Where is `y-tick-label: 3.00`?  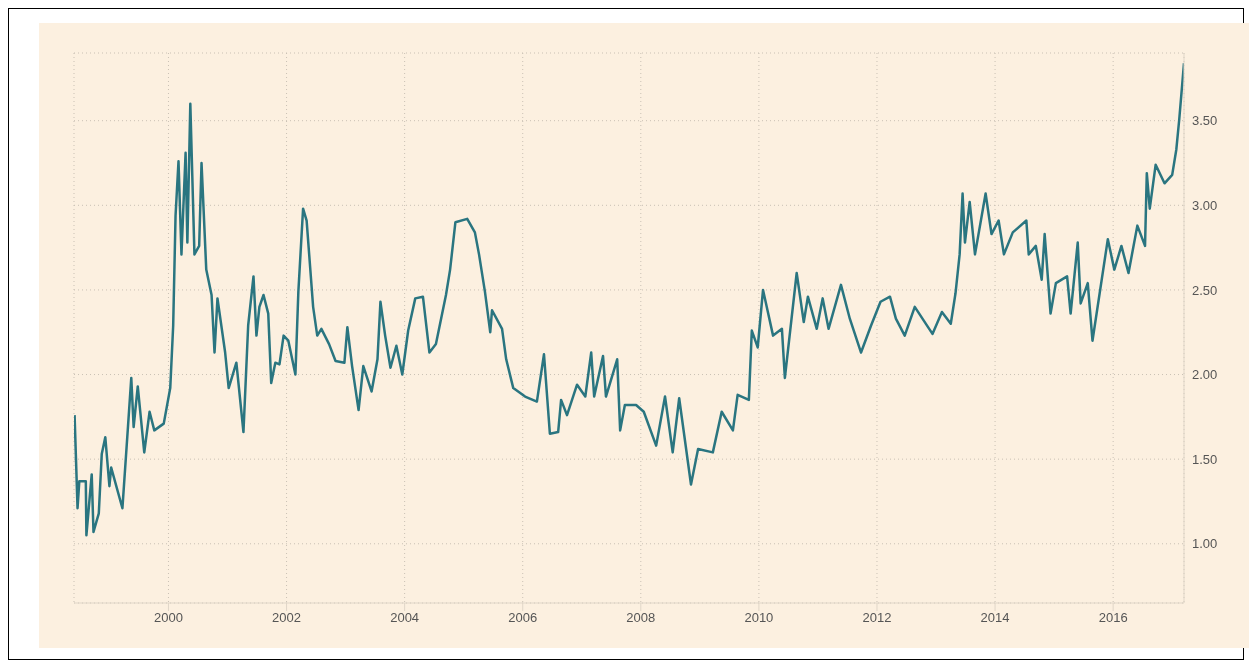
y-tick-label: 3.00 is located at coordinates (1205, 205).